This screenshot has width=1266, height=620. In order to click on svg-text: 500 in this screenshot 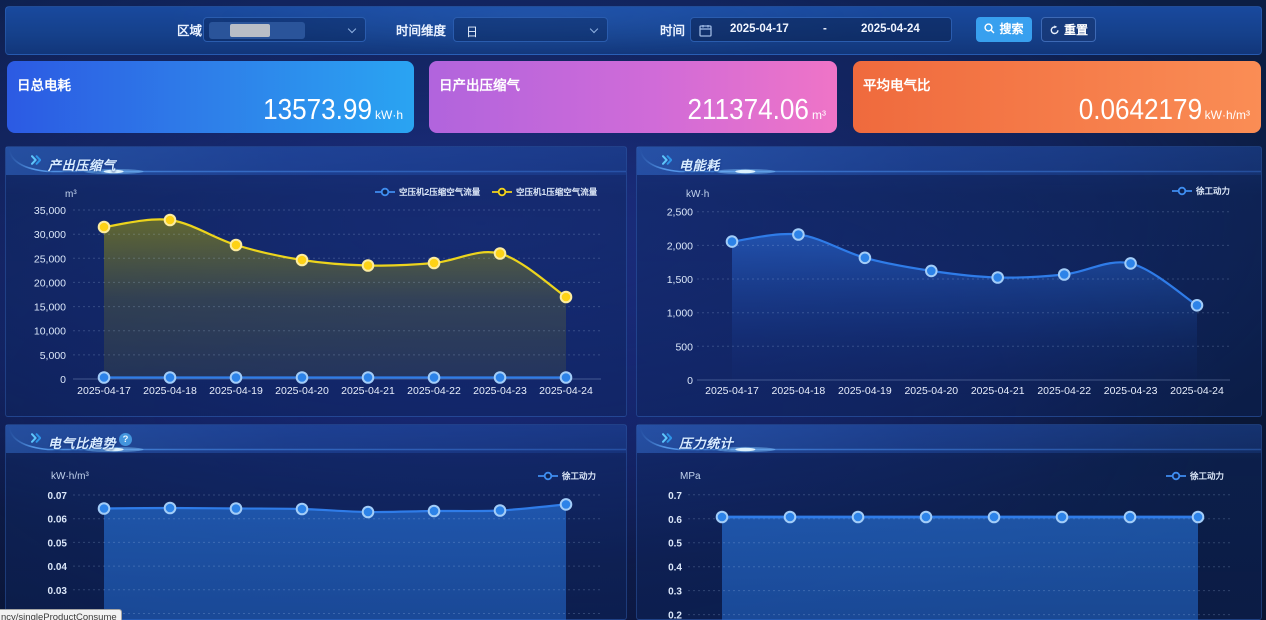, I will do `click(684, 347)`.